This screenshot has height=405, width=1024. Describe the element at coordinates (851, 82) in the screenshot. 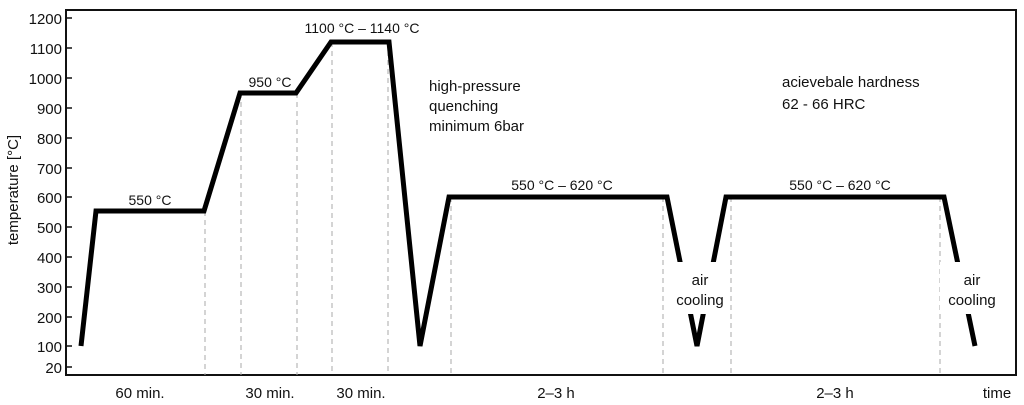

I see `hardness-note-1: acievebale hardness` at that location.